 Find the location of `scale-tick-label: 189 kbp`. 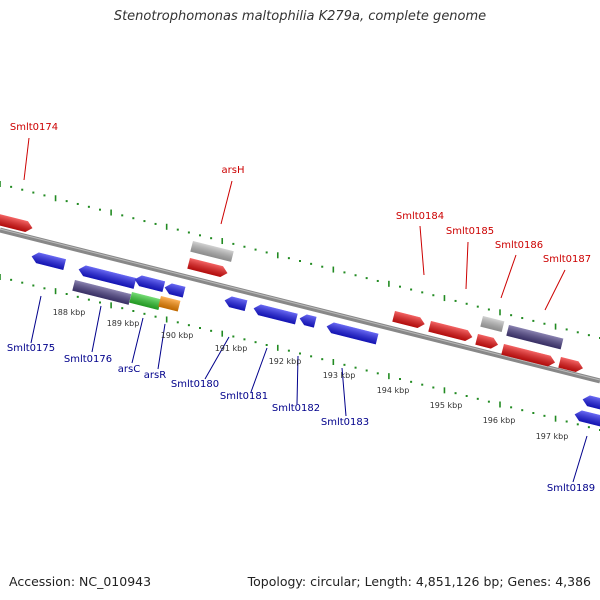

scale-tick-label: 189 kbp is located at coordinates (123, 323).